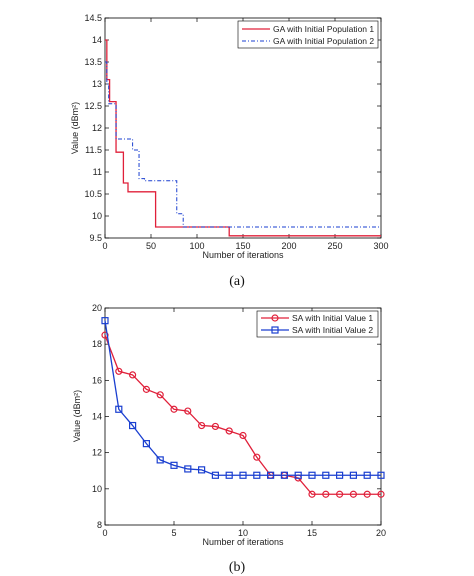  I want to click on chart-b-caption: (b), so click(237, 567).